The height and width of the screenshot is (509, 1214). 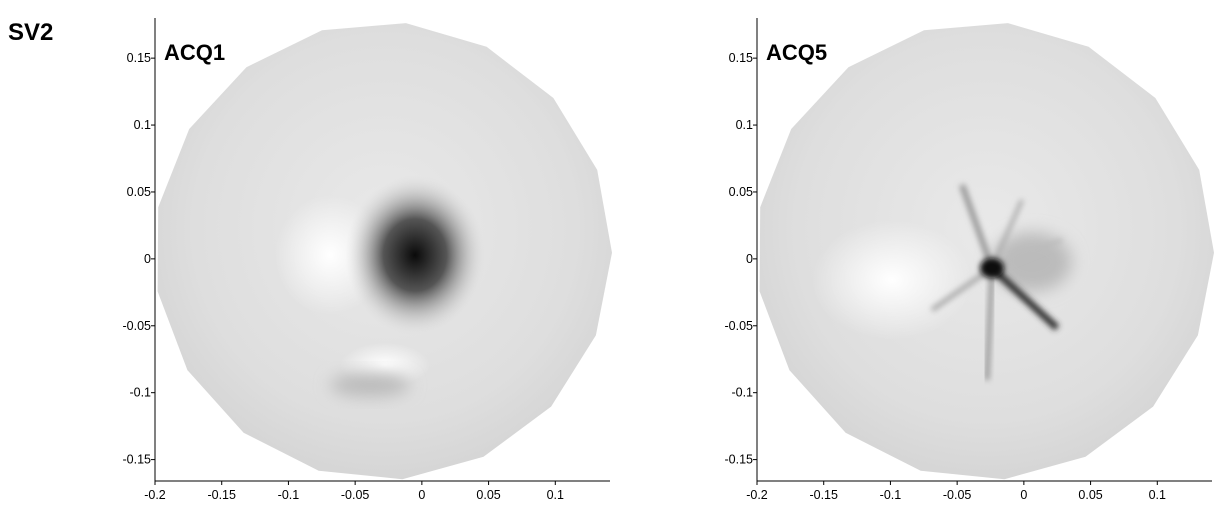 I want to click on highlight, so click(x=892, y=280).